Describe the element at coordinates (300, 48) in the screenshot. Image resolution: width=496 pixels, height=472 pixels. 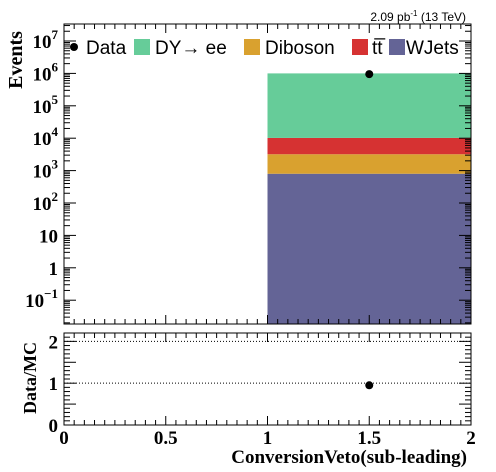
I see `legend-label-diboson: Diboson` at that location.